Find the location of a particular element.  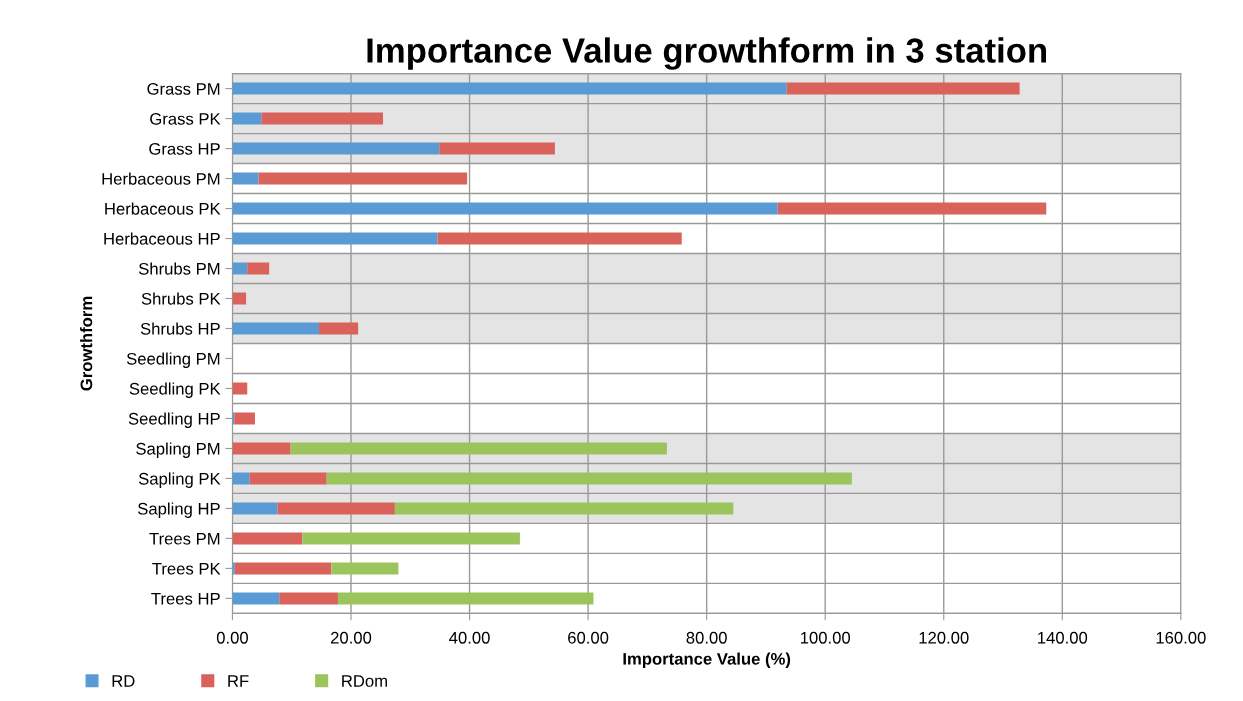

y-tick-label: Grass PK is located at coordinates (185, 118).